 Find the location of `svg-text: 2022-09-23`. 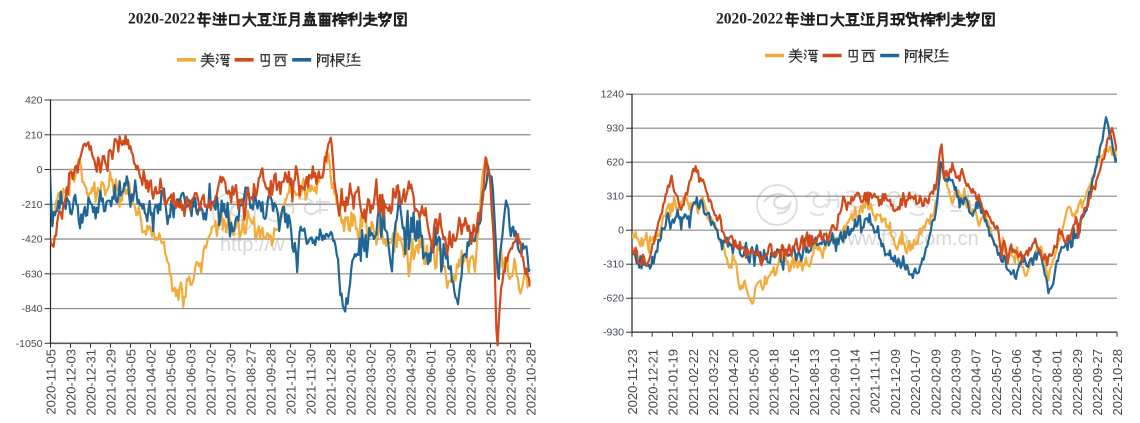

svg-text: 2022-09-23 is located at coordinates (511, 382).